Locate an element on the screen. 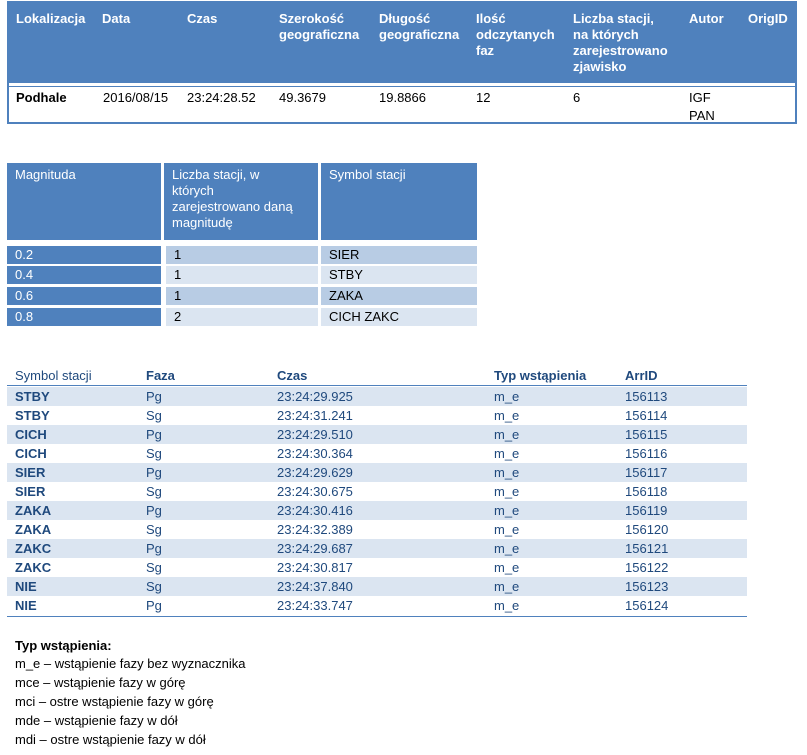 This screenshot has width=807, height=755. header-magnituda: Magnituda is located at coordinates (84, 201).